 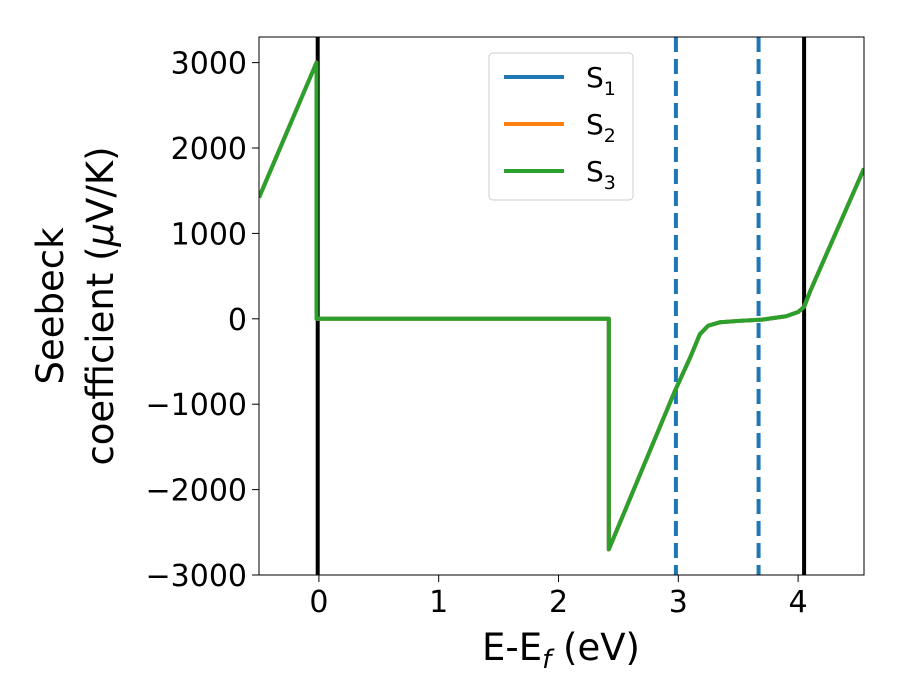 What do you see at coordinates (202, 320) in the screenshot?
I see `y-axis-ticks: −3000 −2000 −1000 0 1000 2000 3000` at bounding box center [202, 320].